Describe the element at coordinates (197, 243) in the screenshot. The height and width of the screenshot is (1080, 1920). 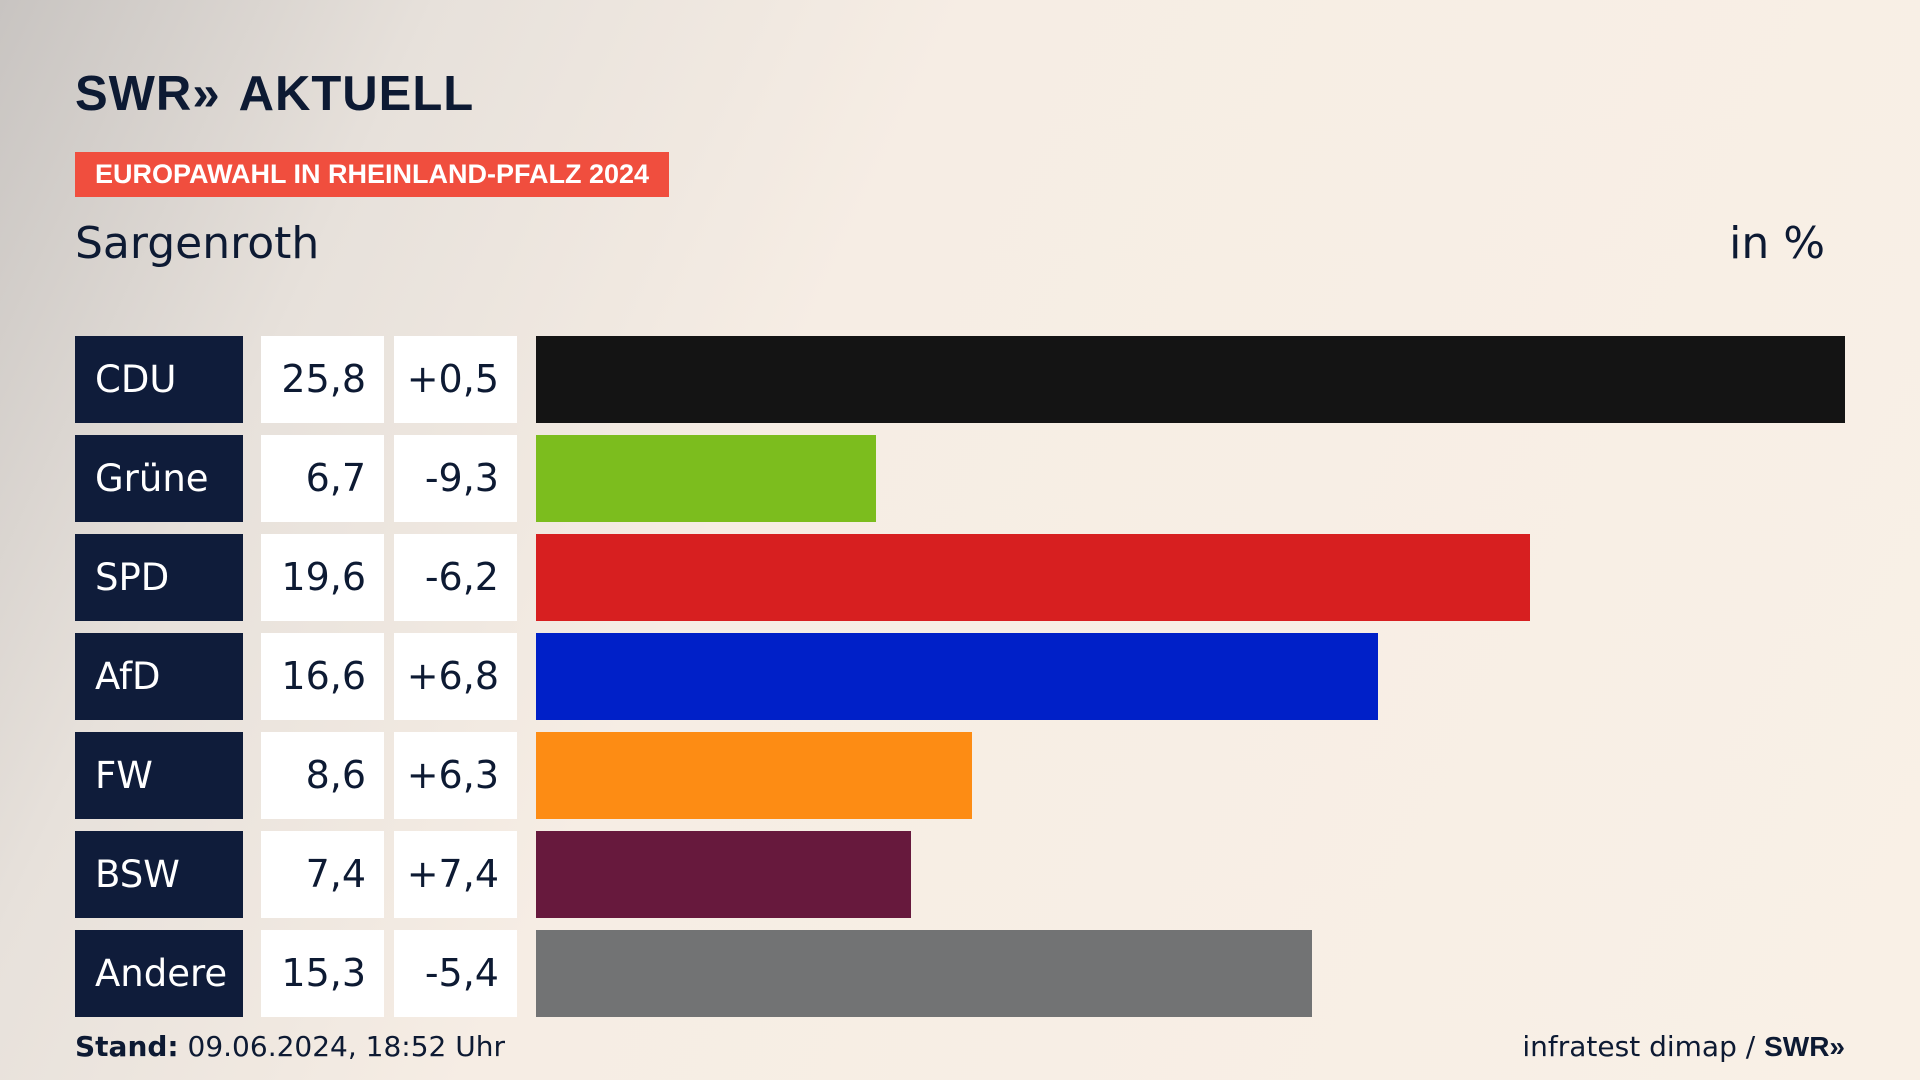
I see `place-title: Sargenroth` at that location.